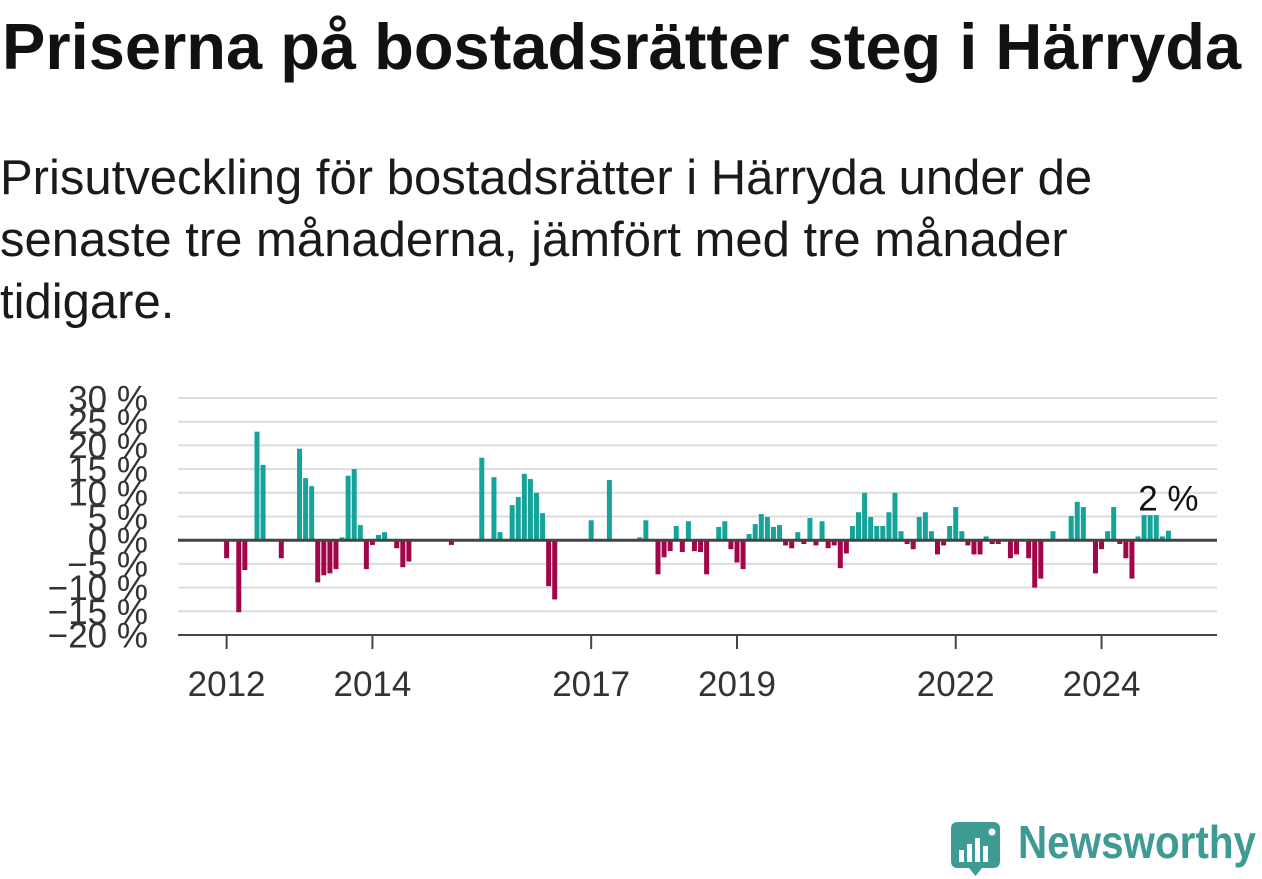 The image size is (1262, 879). I want to click on logo-icon-bar, so click(977, 850).